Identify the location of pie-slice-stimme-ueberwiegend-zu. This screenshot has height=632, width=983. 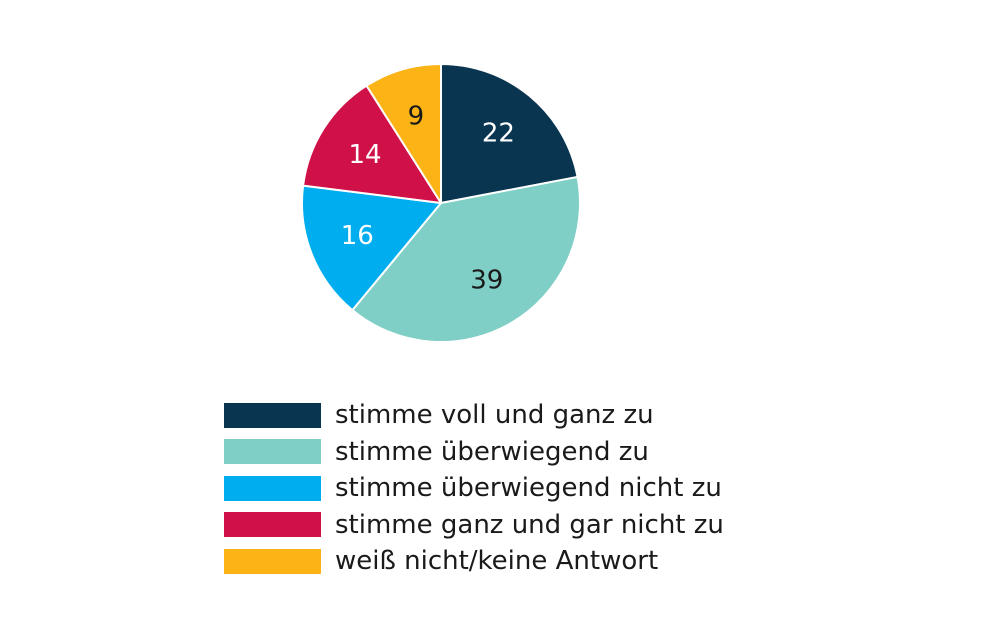
(466, 259).